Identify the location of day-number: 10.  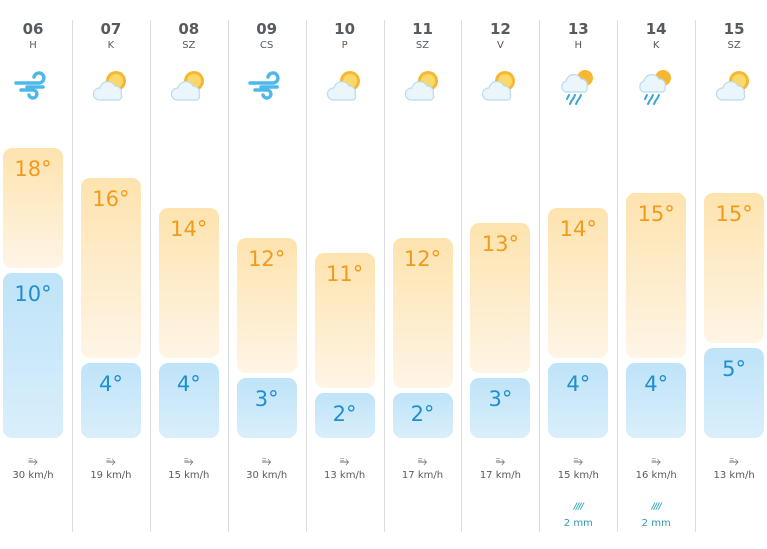
(345, 29).